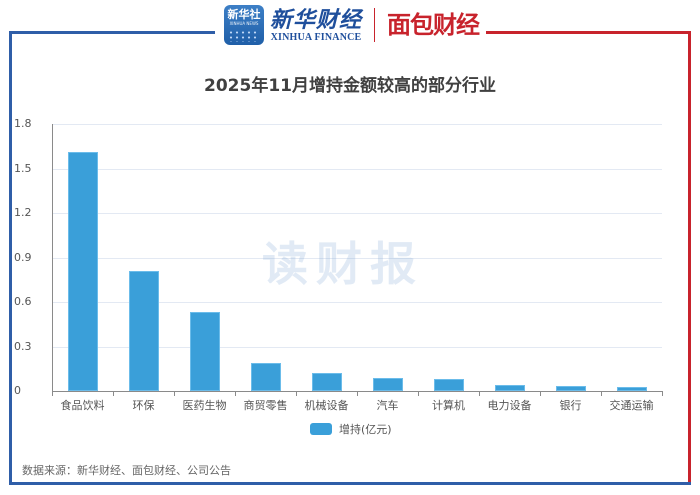  I want to click on data-source-note: 数据来源：新华财经、面包财经、公司公告, so click(126, 470).